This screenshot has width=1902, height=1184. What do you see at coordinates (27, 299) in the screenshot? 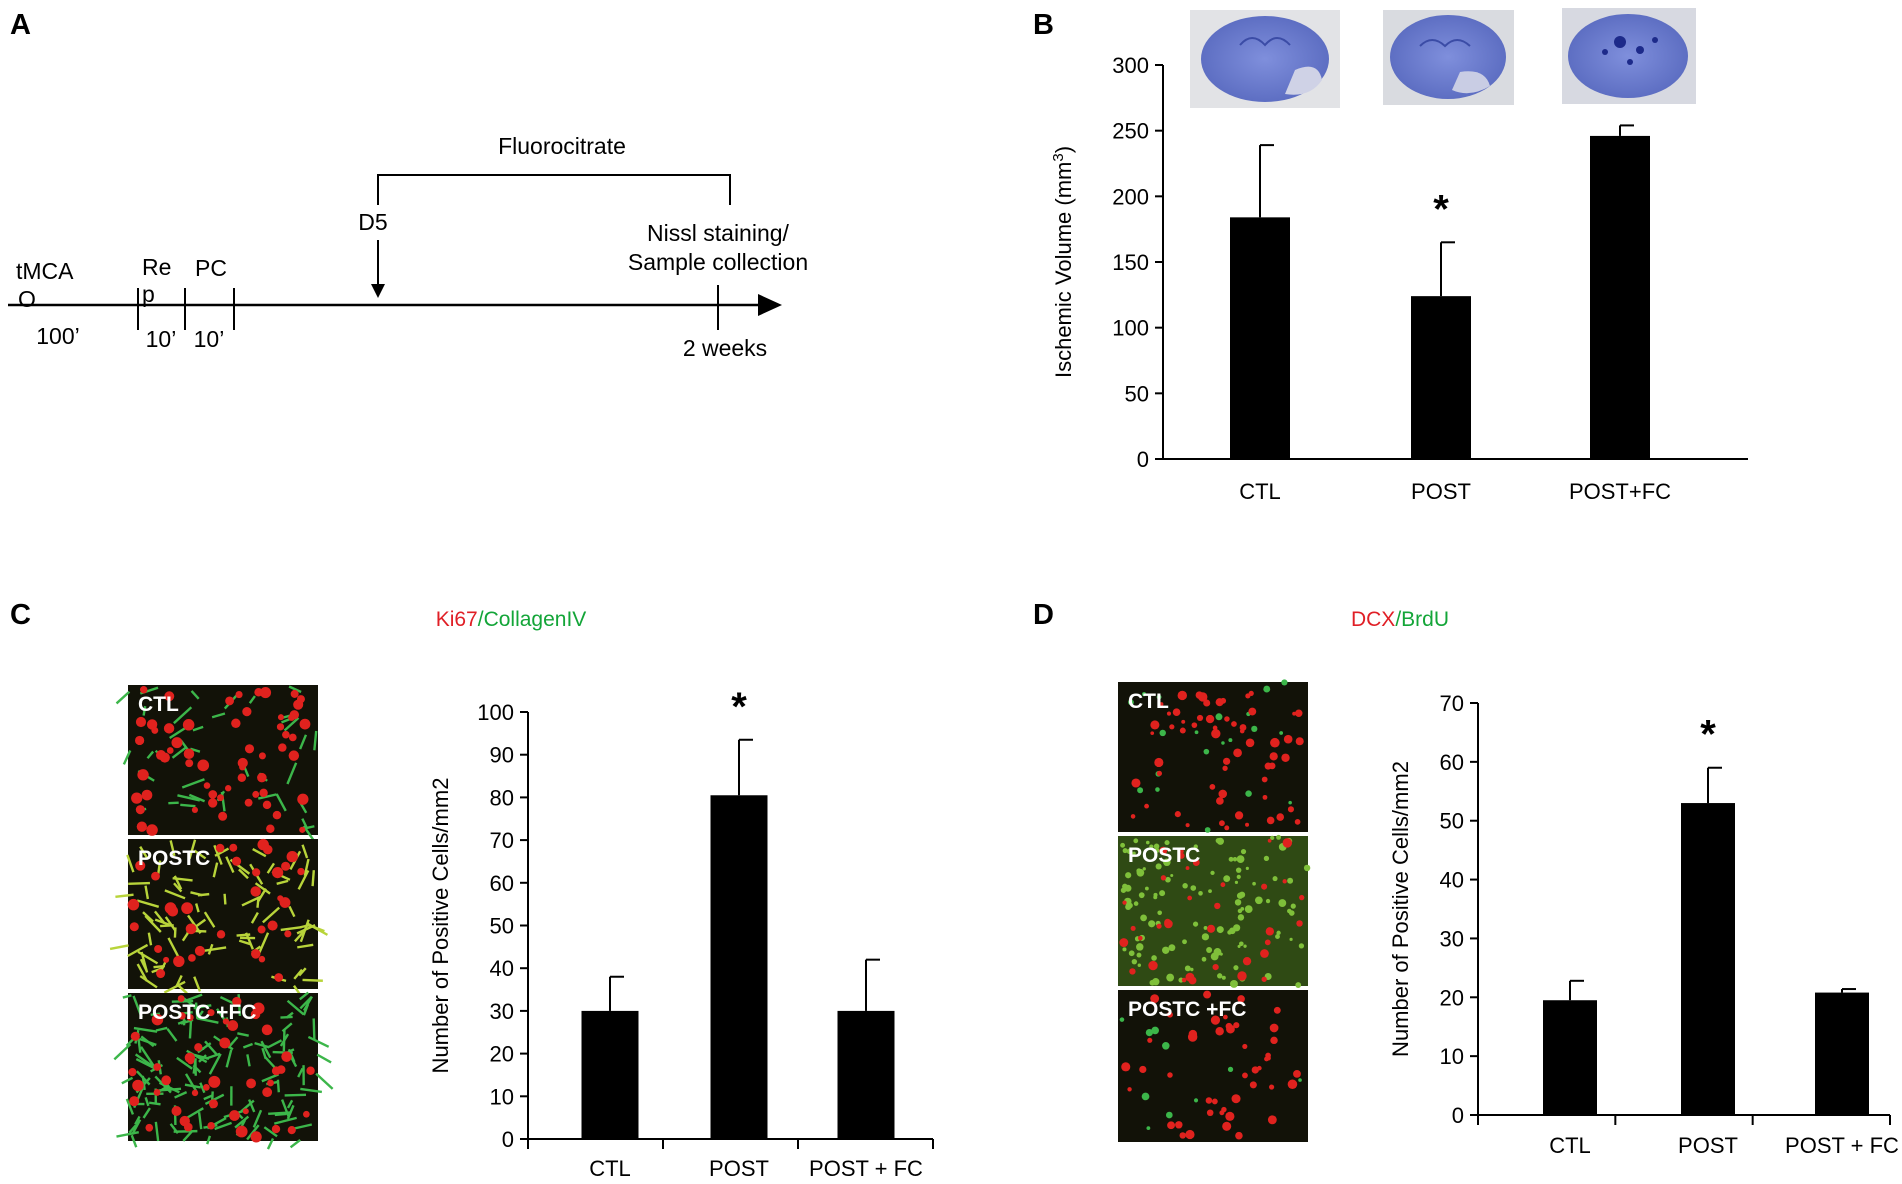
I see `stage-tmca-line2: O` at bounding box center [27, 299].